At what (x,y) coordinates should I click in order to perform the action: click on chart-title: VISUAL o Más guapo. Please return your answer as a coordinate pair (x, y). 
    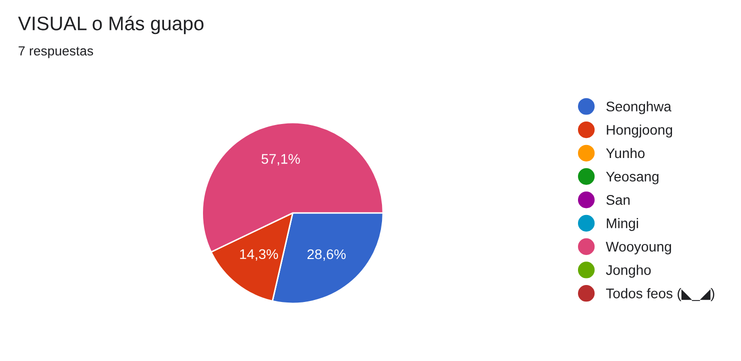
    Looking at the image, I should click on (111, 25).